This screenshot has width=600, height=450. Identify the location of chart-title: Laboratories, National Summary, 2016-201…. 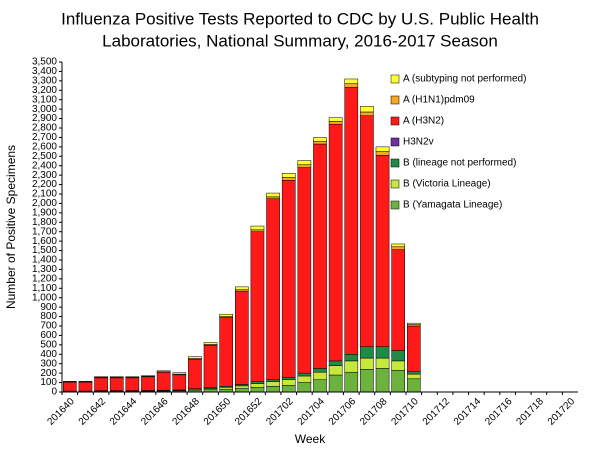
(300, 40).